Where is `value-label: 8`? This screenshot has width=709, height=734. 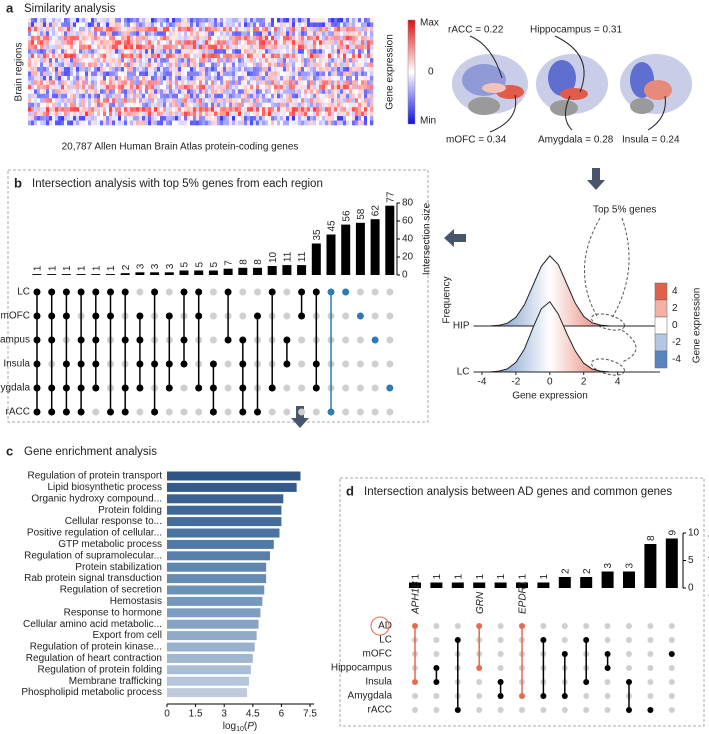 value-label: 8 is located at coordinates (651, 538).